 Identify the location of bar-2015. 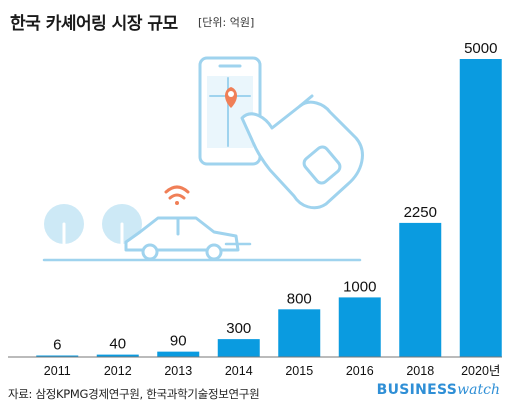
(299, 333).